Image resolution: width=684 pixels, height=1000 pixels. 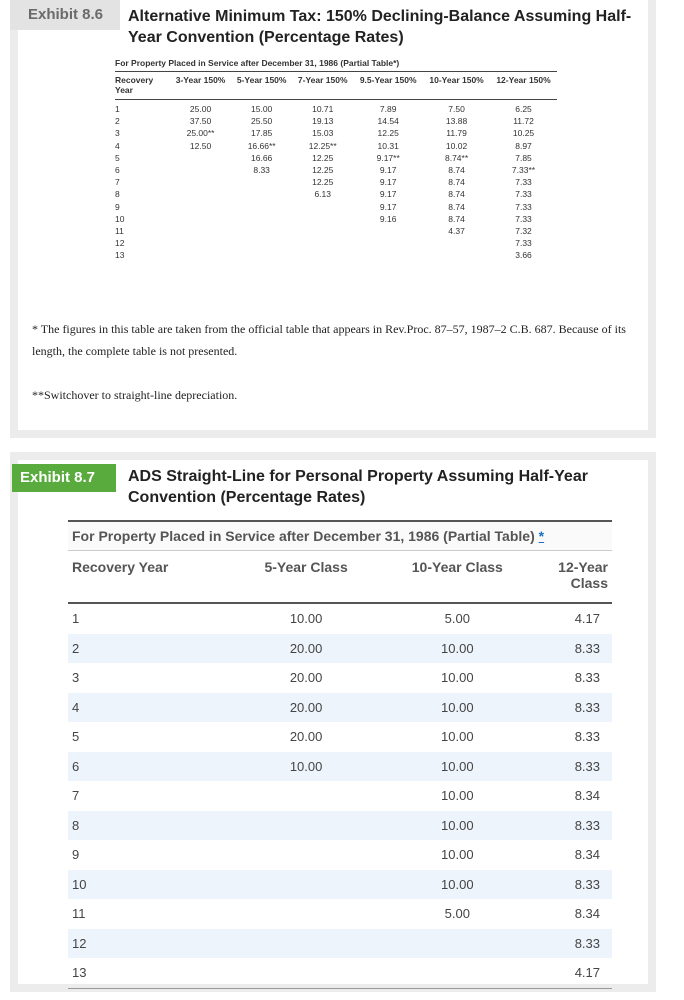 What do you see at coordinates (117, 121) in the screenshot?
I see `table-cell: 2` at bounding box center [117, 121].